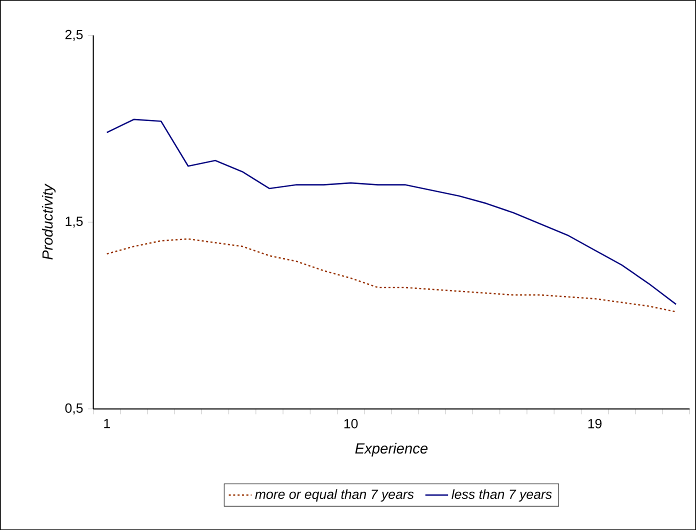 This screenshot has height=530, width=696. What do you see at coordinates (49, 221) in the screenshot?
I see `y-axis-title: Productivity` at bounding box center [49, 221].